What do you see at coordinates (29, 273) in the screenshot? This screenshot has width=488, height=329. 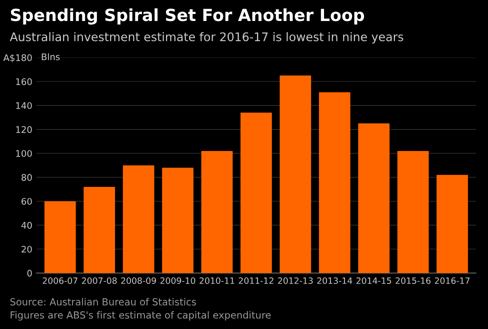 I see `y-tick-label: 0` at bounding box center [29, 273].